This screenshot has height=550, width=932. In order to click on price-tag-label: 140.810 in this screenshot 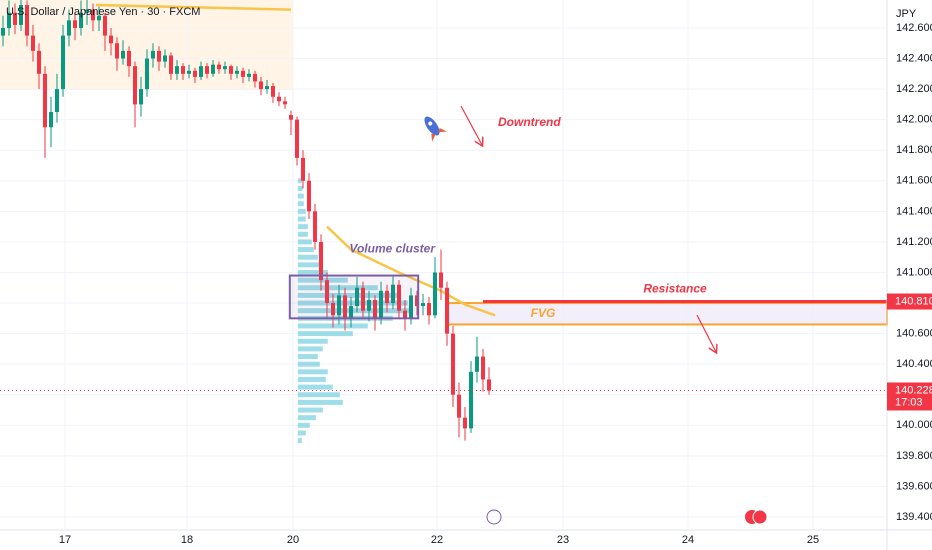, I will do `click(913, 301)`.